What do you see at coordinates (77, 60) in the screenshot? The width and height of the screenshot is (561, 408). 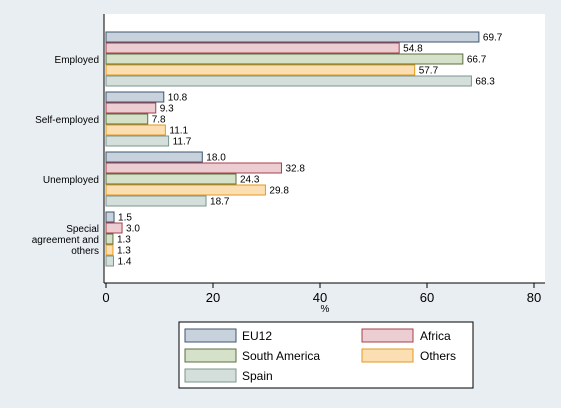 I see `category-label-0: Employed` at bounding box center [77, 60].